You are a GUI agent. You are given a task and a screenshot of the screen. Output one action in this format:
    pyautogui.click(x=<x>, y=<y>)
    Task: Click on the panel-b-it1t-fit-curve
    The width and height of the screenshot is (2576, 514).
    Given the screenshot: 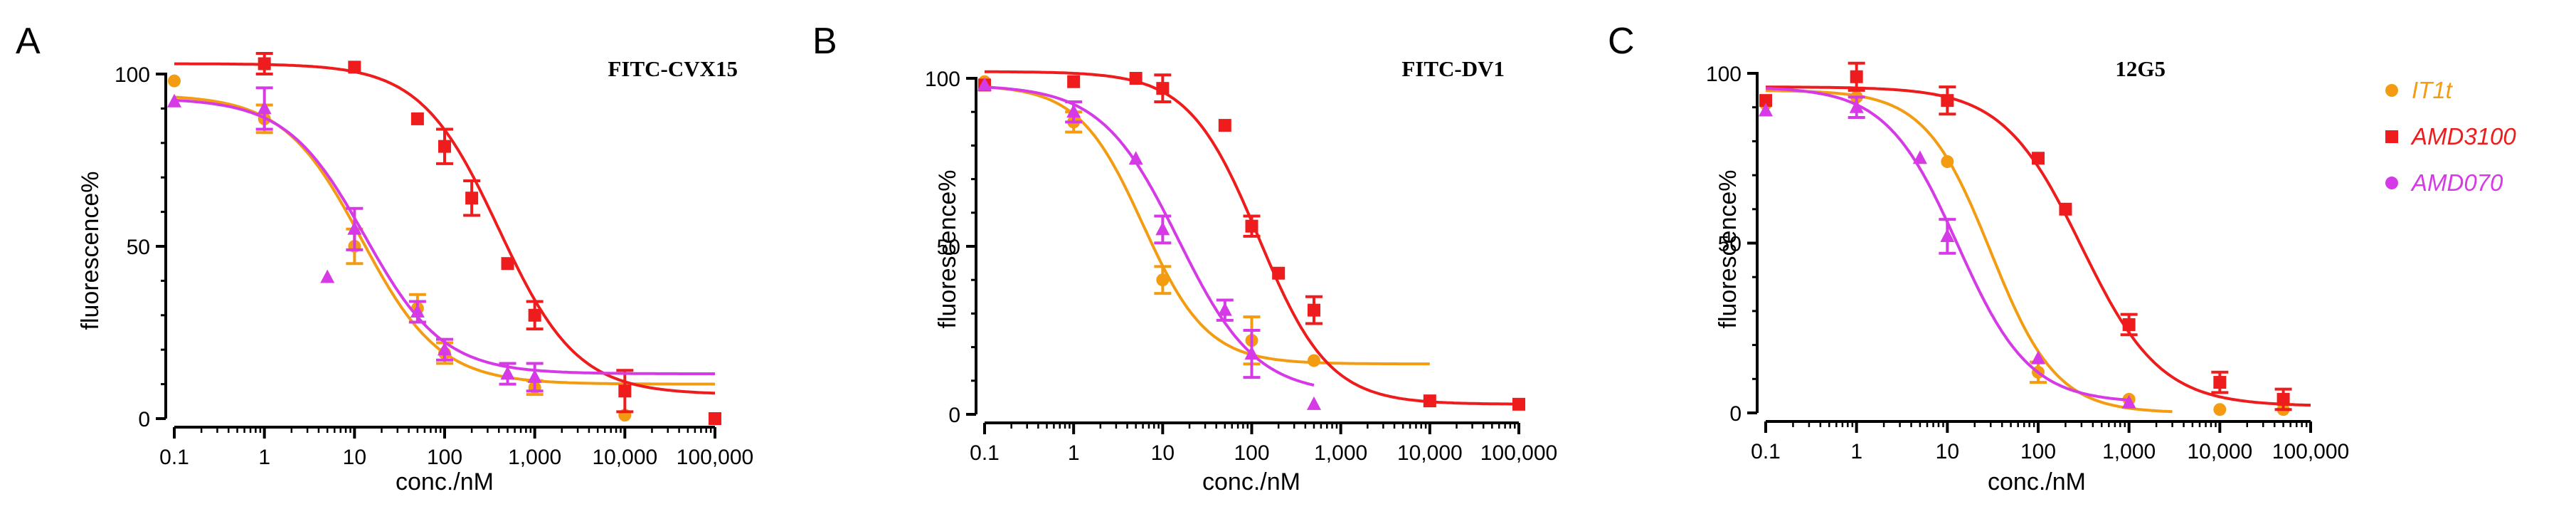 What is the action you would take?
    pyautogui.click(x=1207, y=225)
    